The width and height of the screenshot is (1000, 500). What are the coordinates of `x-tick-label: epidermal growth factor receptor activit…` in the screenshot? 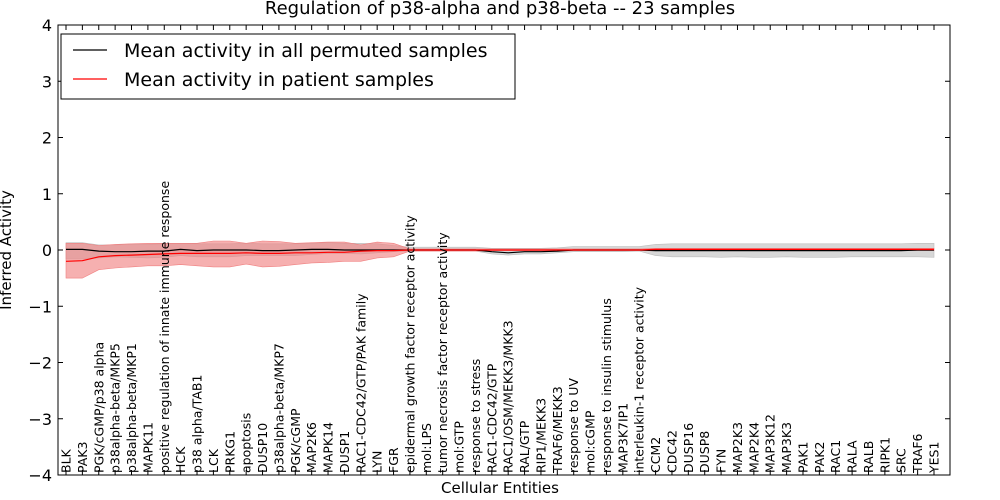 It's located at (409, 344).